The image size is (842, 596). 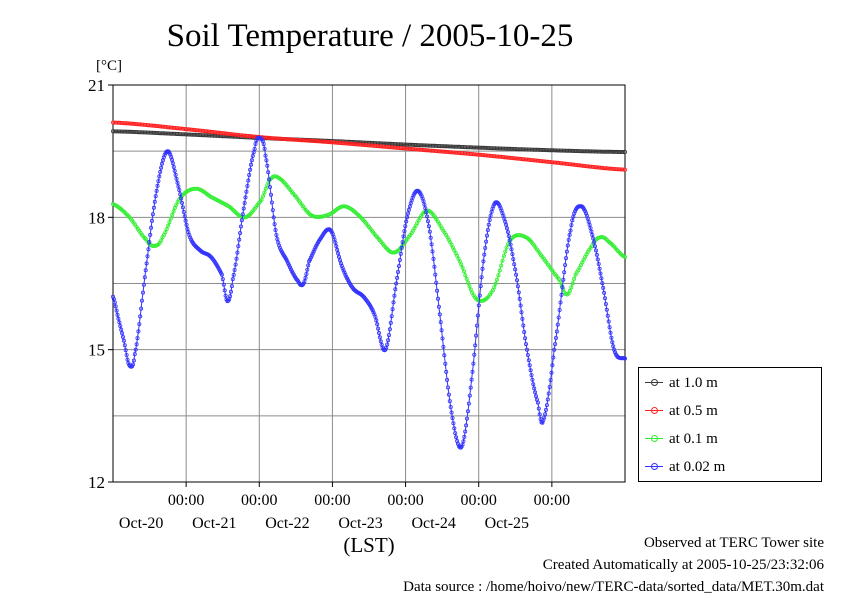 I want to click on legend-swatch, so click(x=654, y=438).